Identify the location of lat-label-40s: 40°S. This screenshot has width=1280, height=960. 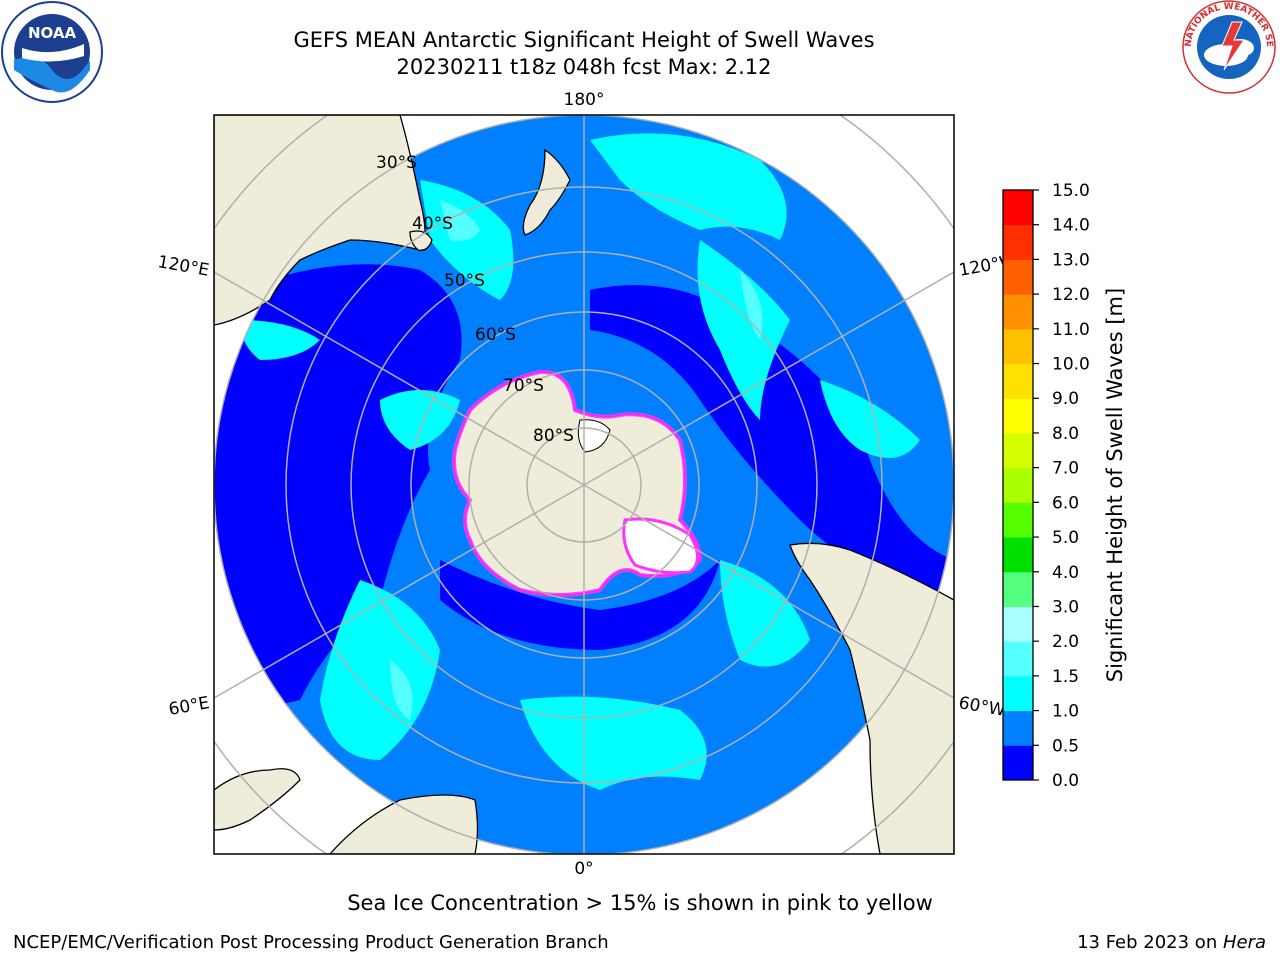
(432, 224).